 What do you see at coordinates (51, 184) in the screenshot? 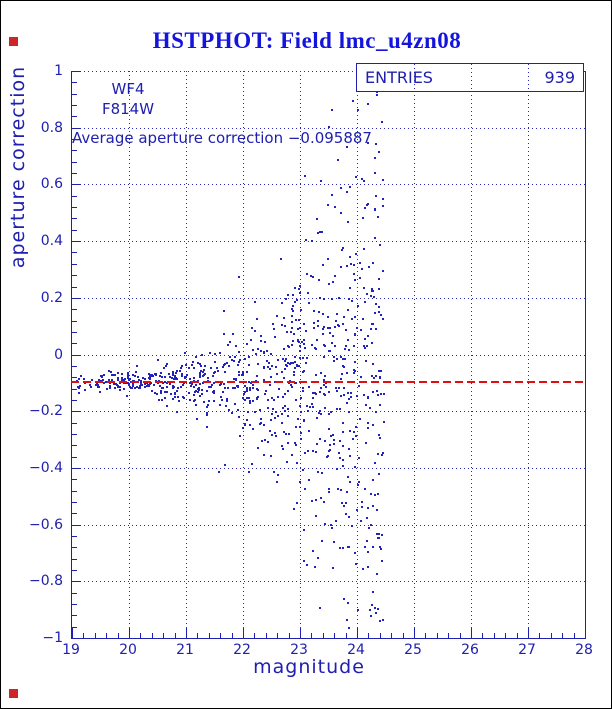
I see `y-tick-label: 0.6` at bounding box center [51, 184].